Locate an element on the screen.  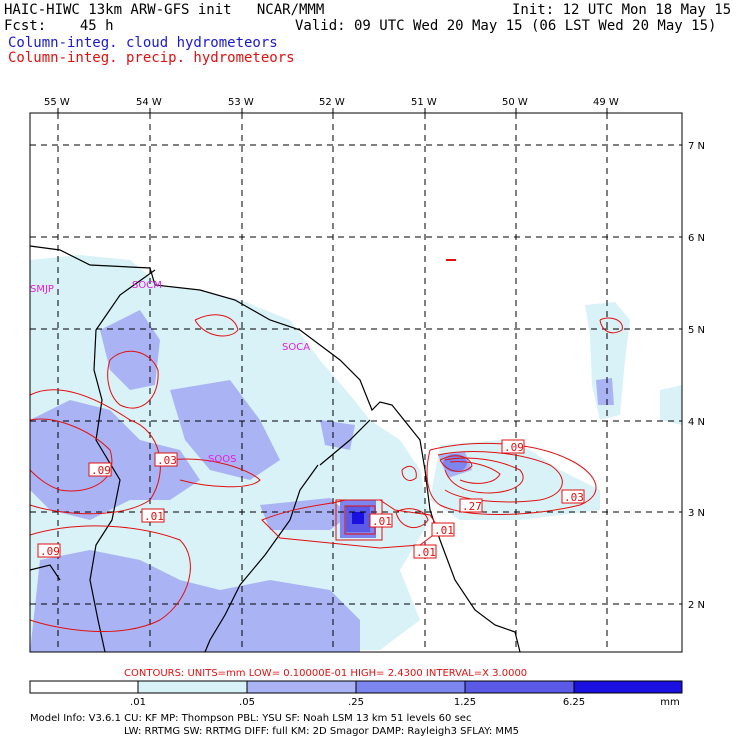
station-smjp: SMJP is located at coordinates (42, 289).